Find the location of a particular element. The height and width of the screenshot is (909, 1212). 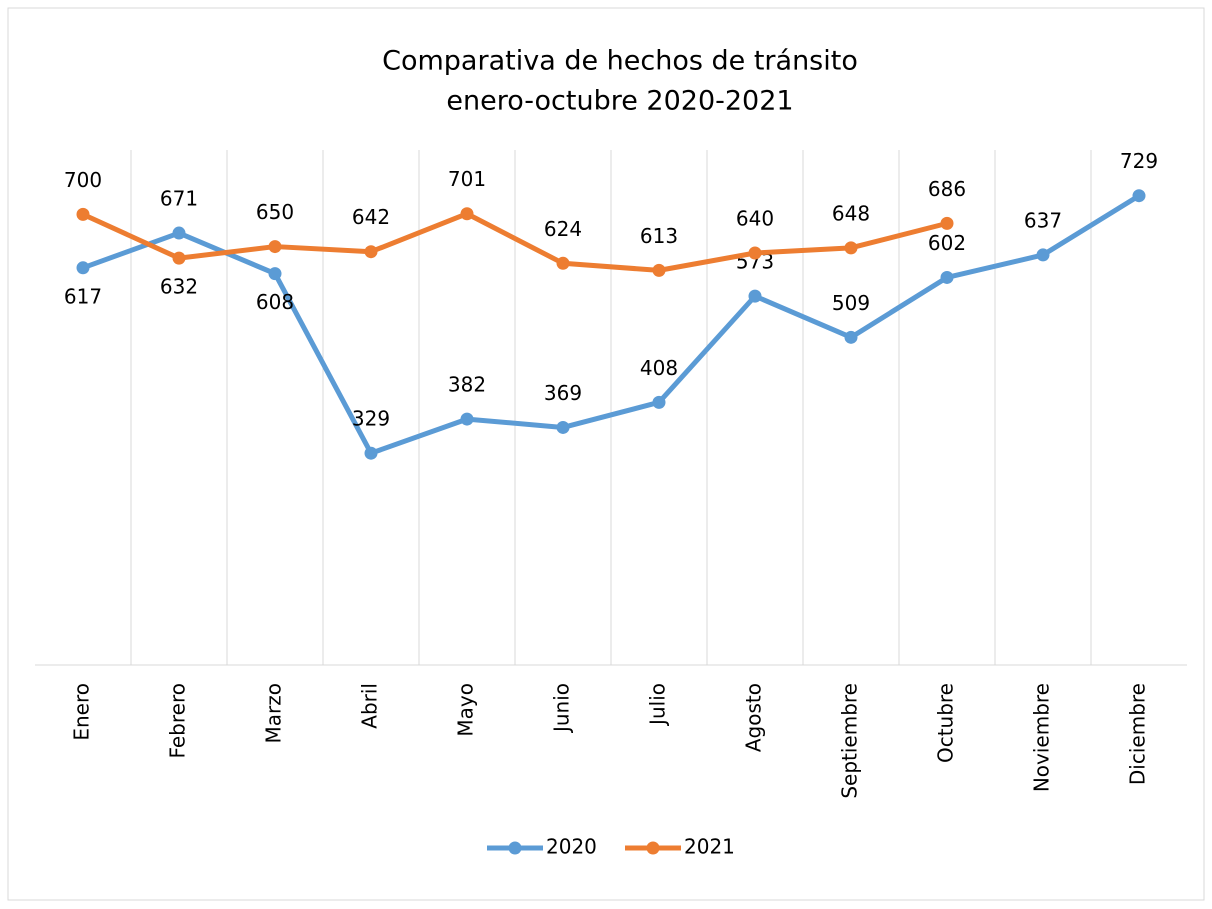

data-label: 329 is located at coordinates (371, 419).